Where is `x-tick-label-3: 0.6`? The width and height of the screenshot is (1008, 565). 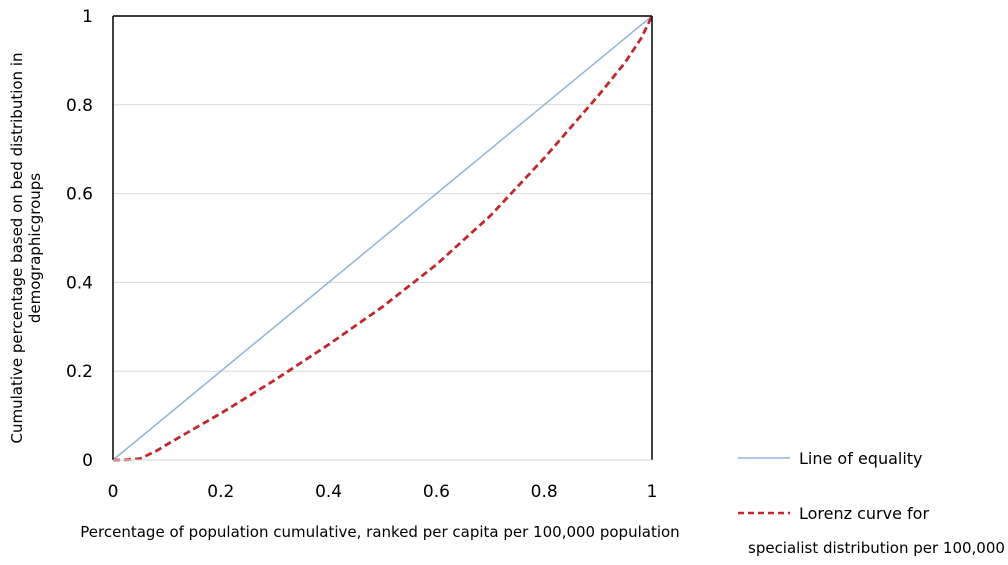 x-tick-label-3: 0.6 is located at coordinates (436, 492).